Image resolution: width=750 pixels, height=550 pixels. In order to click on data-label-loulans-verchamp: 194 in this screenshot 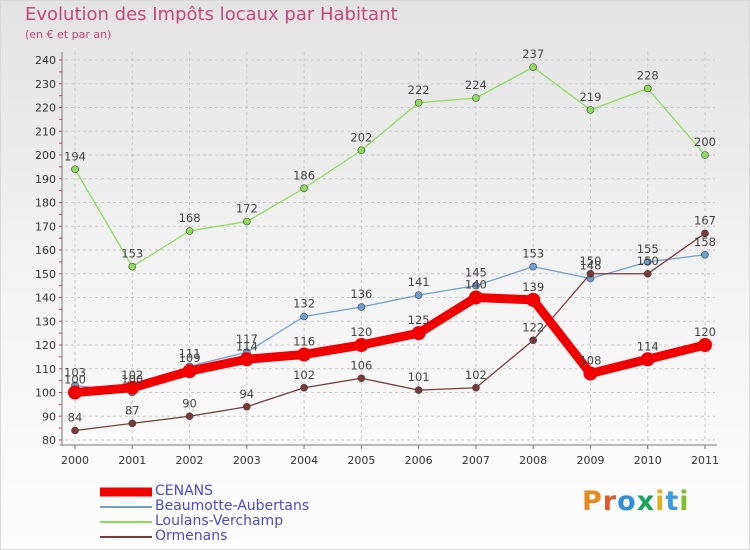, I will do `click(75, 156)`.